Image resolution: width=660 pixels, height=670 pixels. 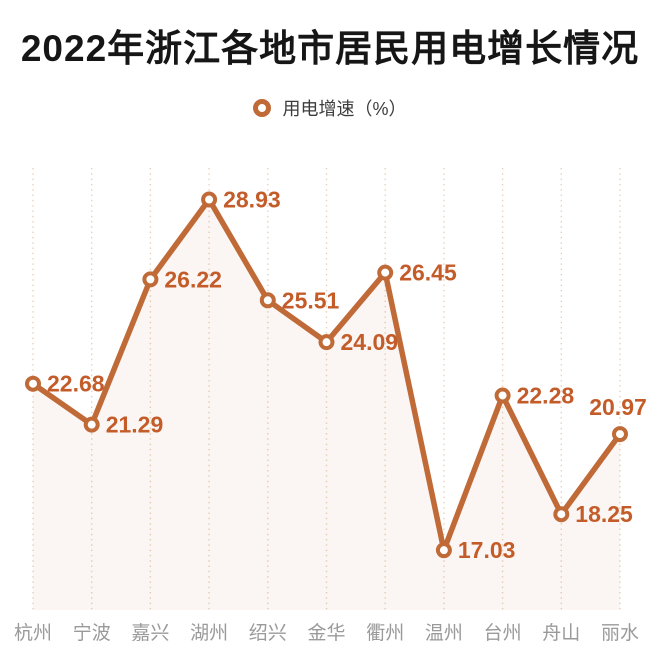 What do you see at coordinates (444, 633) in the screenshot?
I see `x-axis-label: 温州` at bounding box center [444, 633].